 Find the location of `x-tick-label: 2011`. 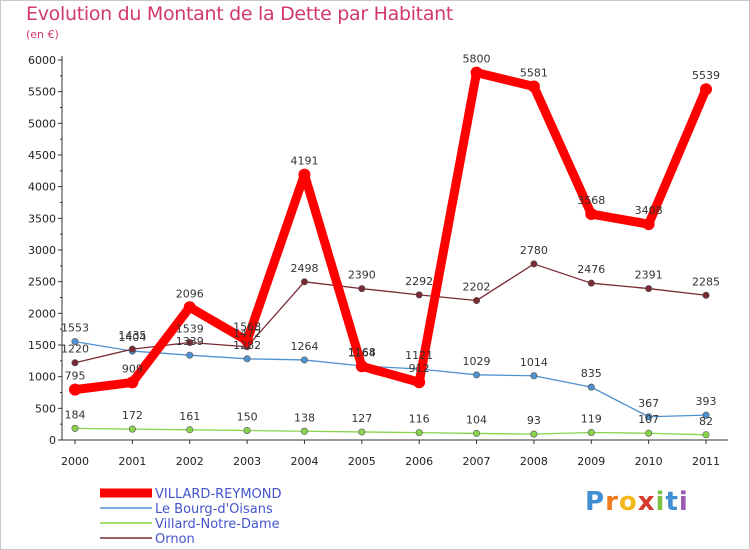

x-tick-label: 2011 is located at coordinates (706, 461).